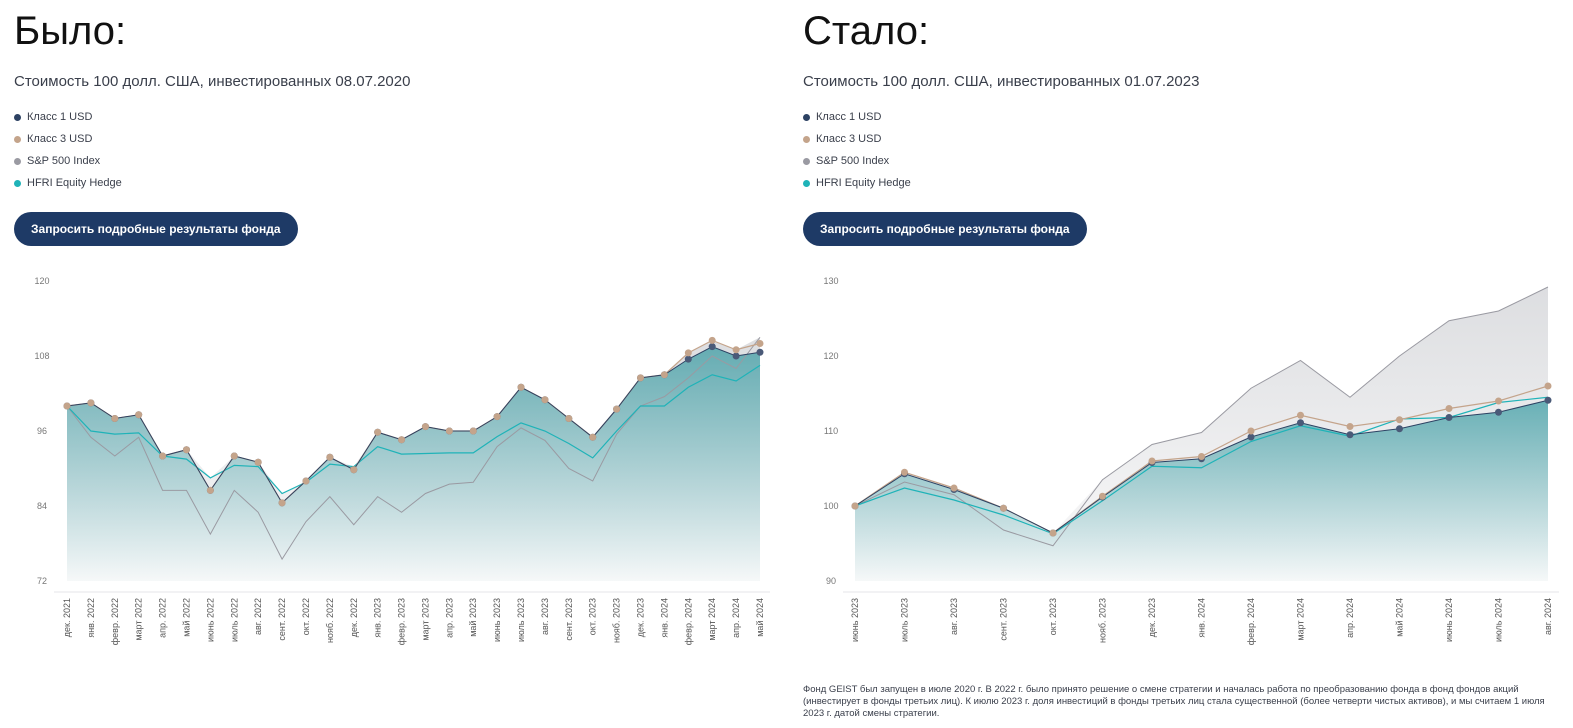  Describe the element at coordinates (402, 621) in the screenshot. I see `x-tick-label: февр. 2023` at that location.